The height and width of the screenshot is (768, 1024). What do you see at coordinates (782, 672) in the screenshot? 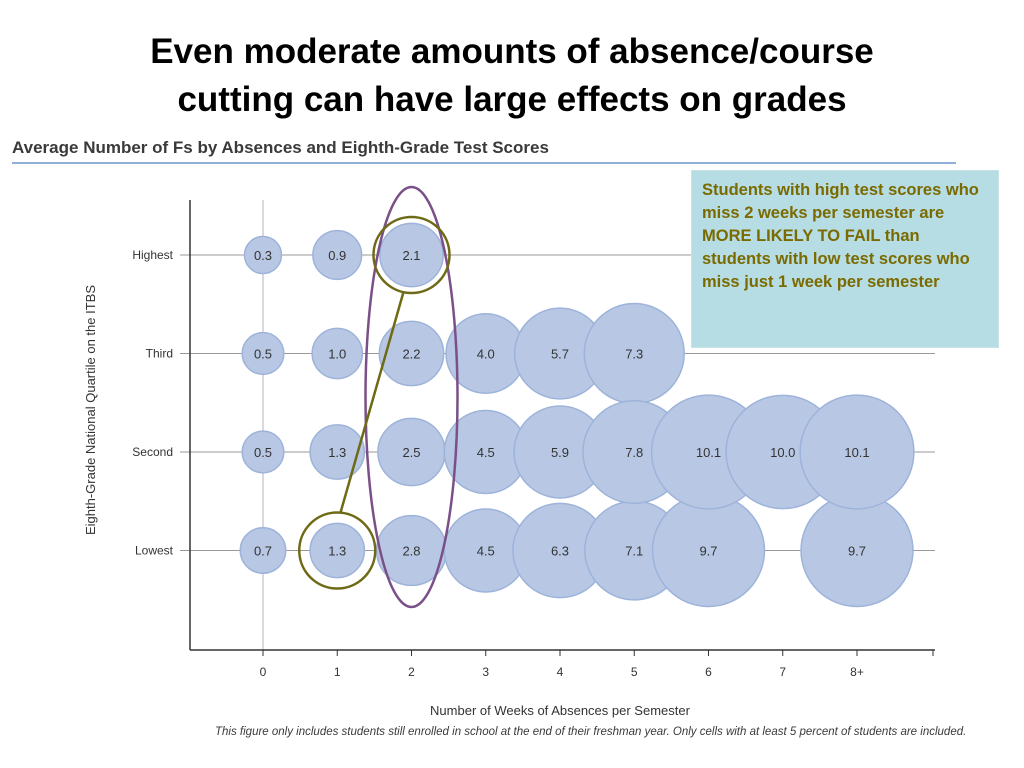
I see `x-tick-label: 7` at bounding box center [782, 672].